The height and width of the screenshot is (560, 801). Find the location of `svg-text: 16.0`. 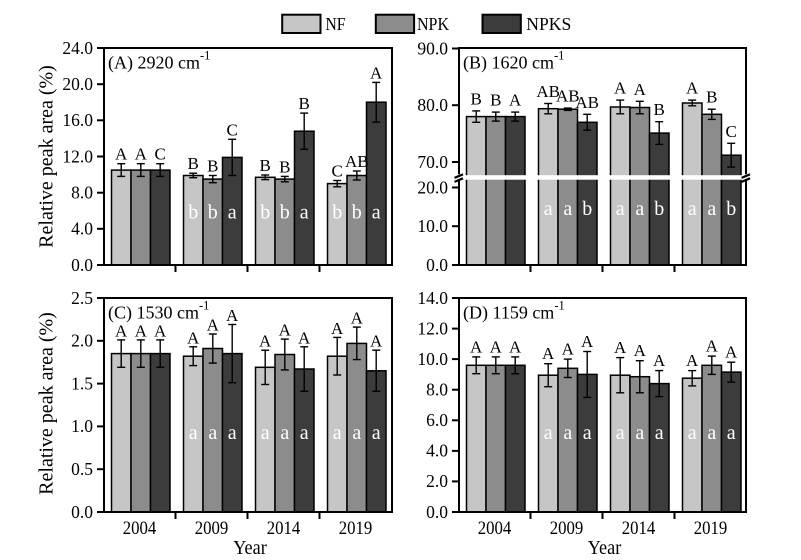

svg-text: 16.0 is located at coordinates (77, 120).